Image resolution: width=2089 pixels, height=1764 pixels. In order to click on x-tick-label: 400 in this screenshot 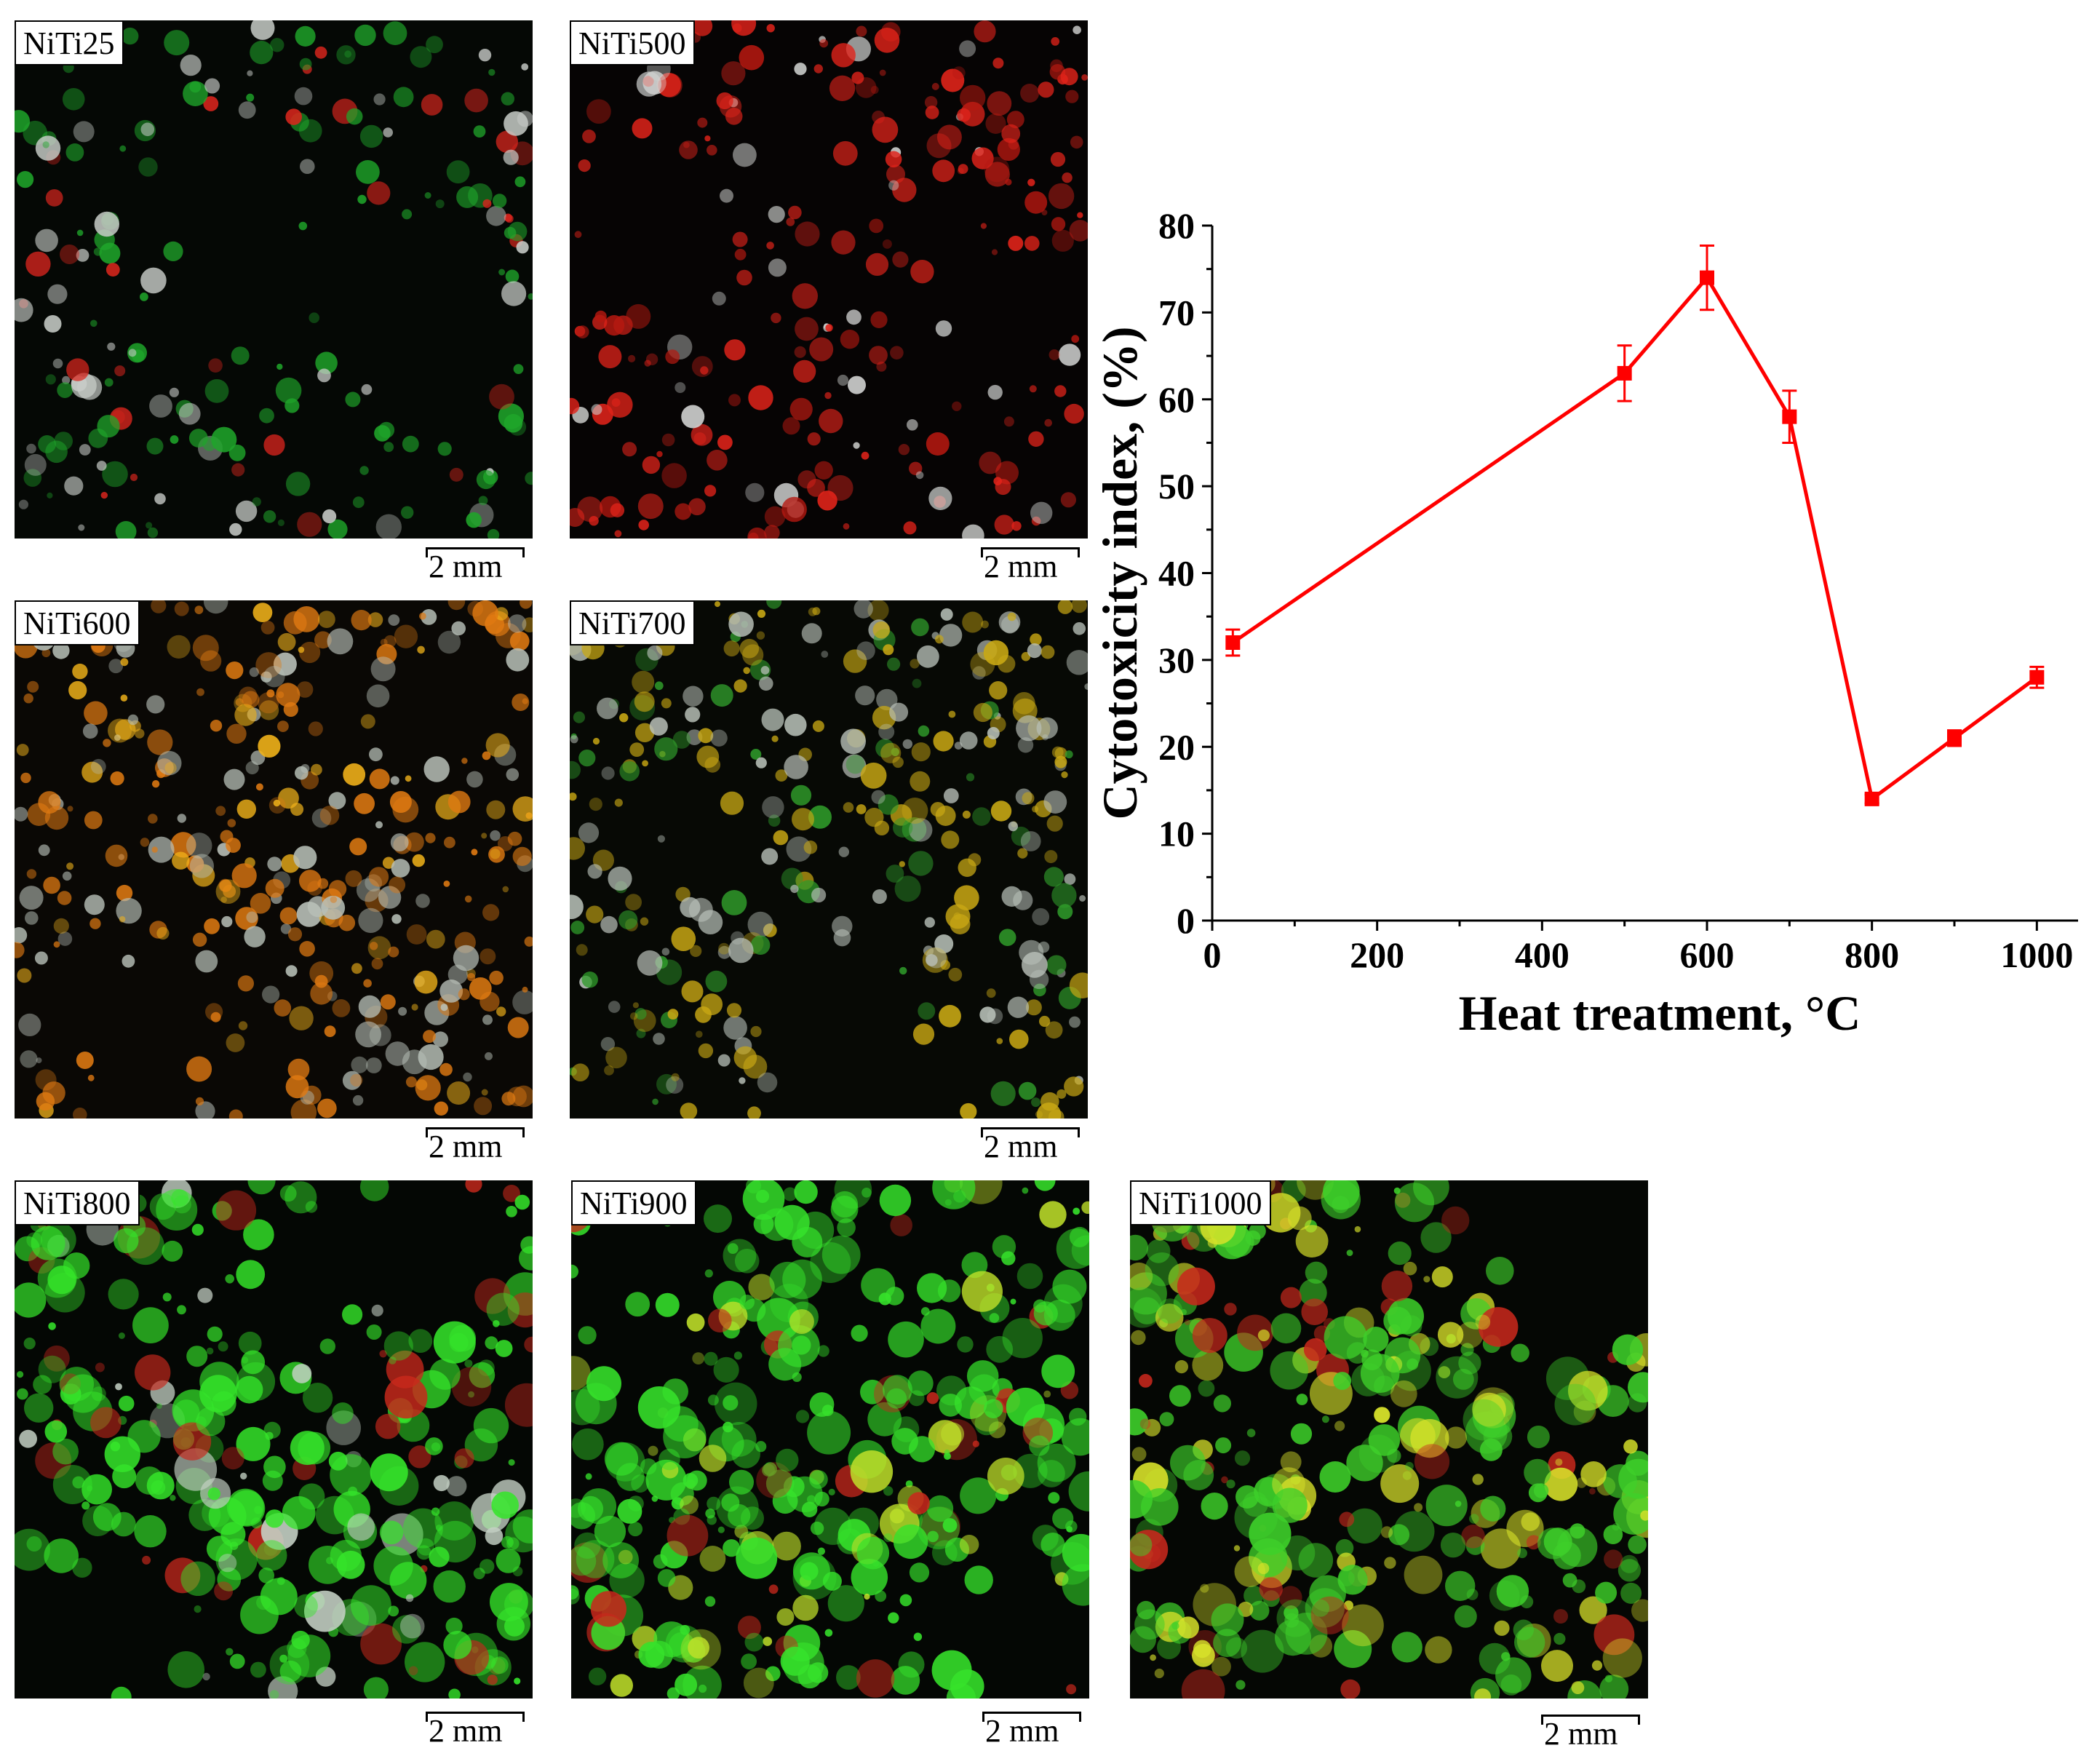, I will do `click(1542, 954)`.